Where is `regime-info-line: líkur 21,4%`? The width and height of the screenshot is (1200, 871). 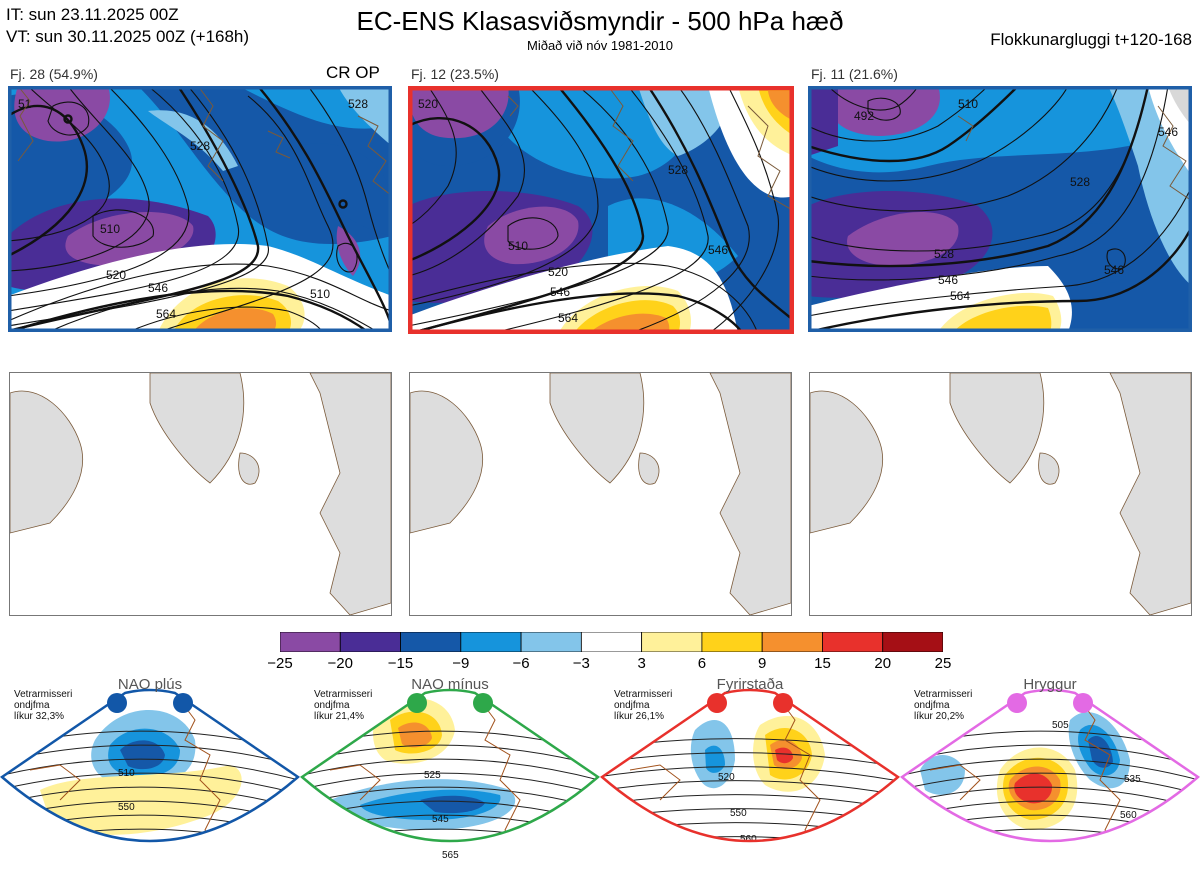 regime-info-line: líkur 21,4% is located at coordinates (339, 716).